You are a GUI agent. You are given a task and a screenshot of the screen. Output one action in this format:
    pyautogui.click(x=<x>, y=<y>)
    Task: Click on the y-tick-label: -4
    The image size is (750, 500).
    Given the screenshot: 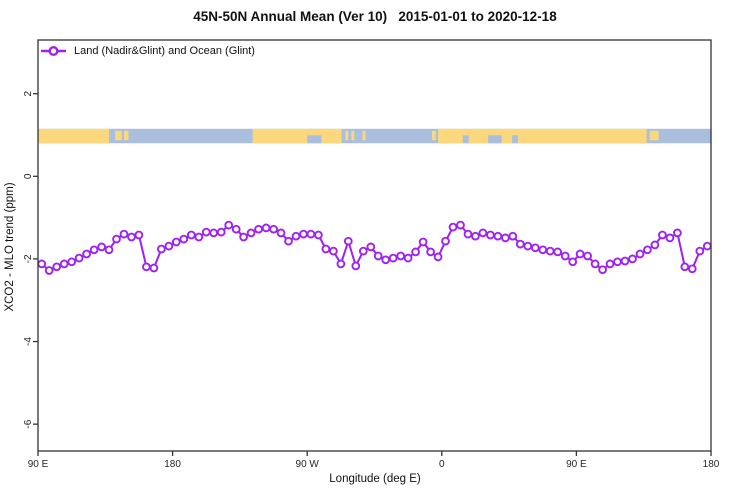 What is the action you would take?
    pyautogui.click(x=28, y=341)
    